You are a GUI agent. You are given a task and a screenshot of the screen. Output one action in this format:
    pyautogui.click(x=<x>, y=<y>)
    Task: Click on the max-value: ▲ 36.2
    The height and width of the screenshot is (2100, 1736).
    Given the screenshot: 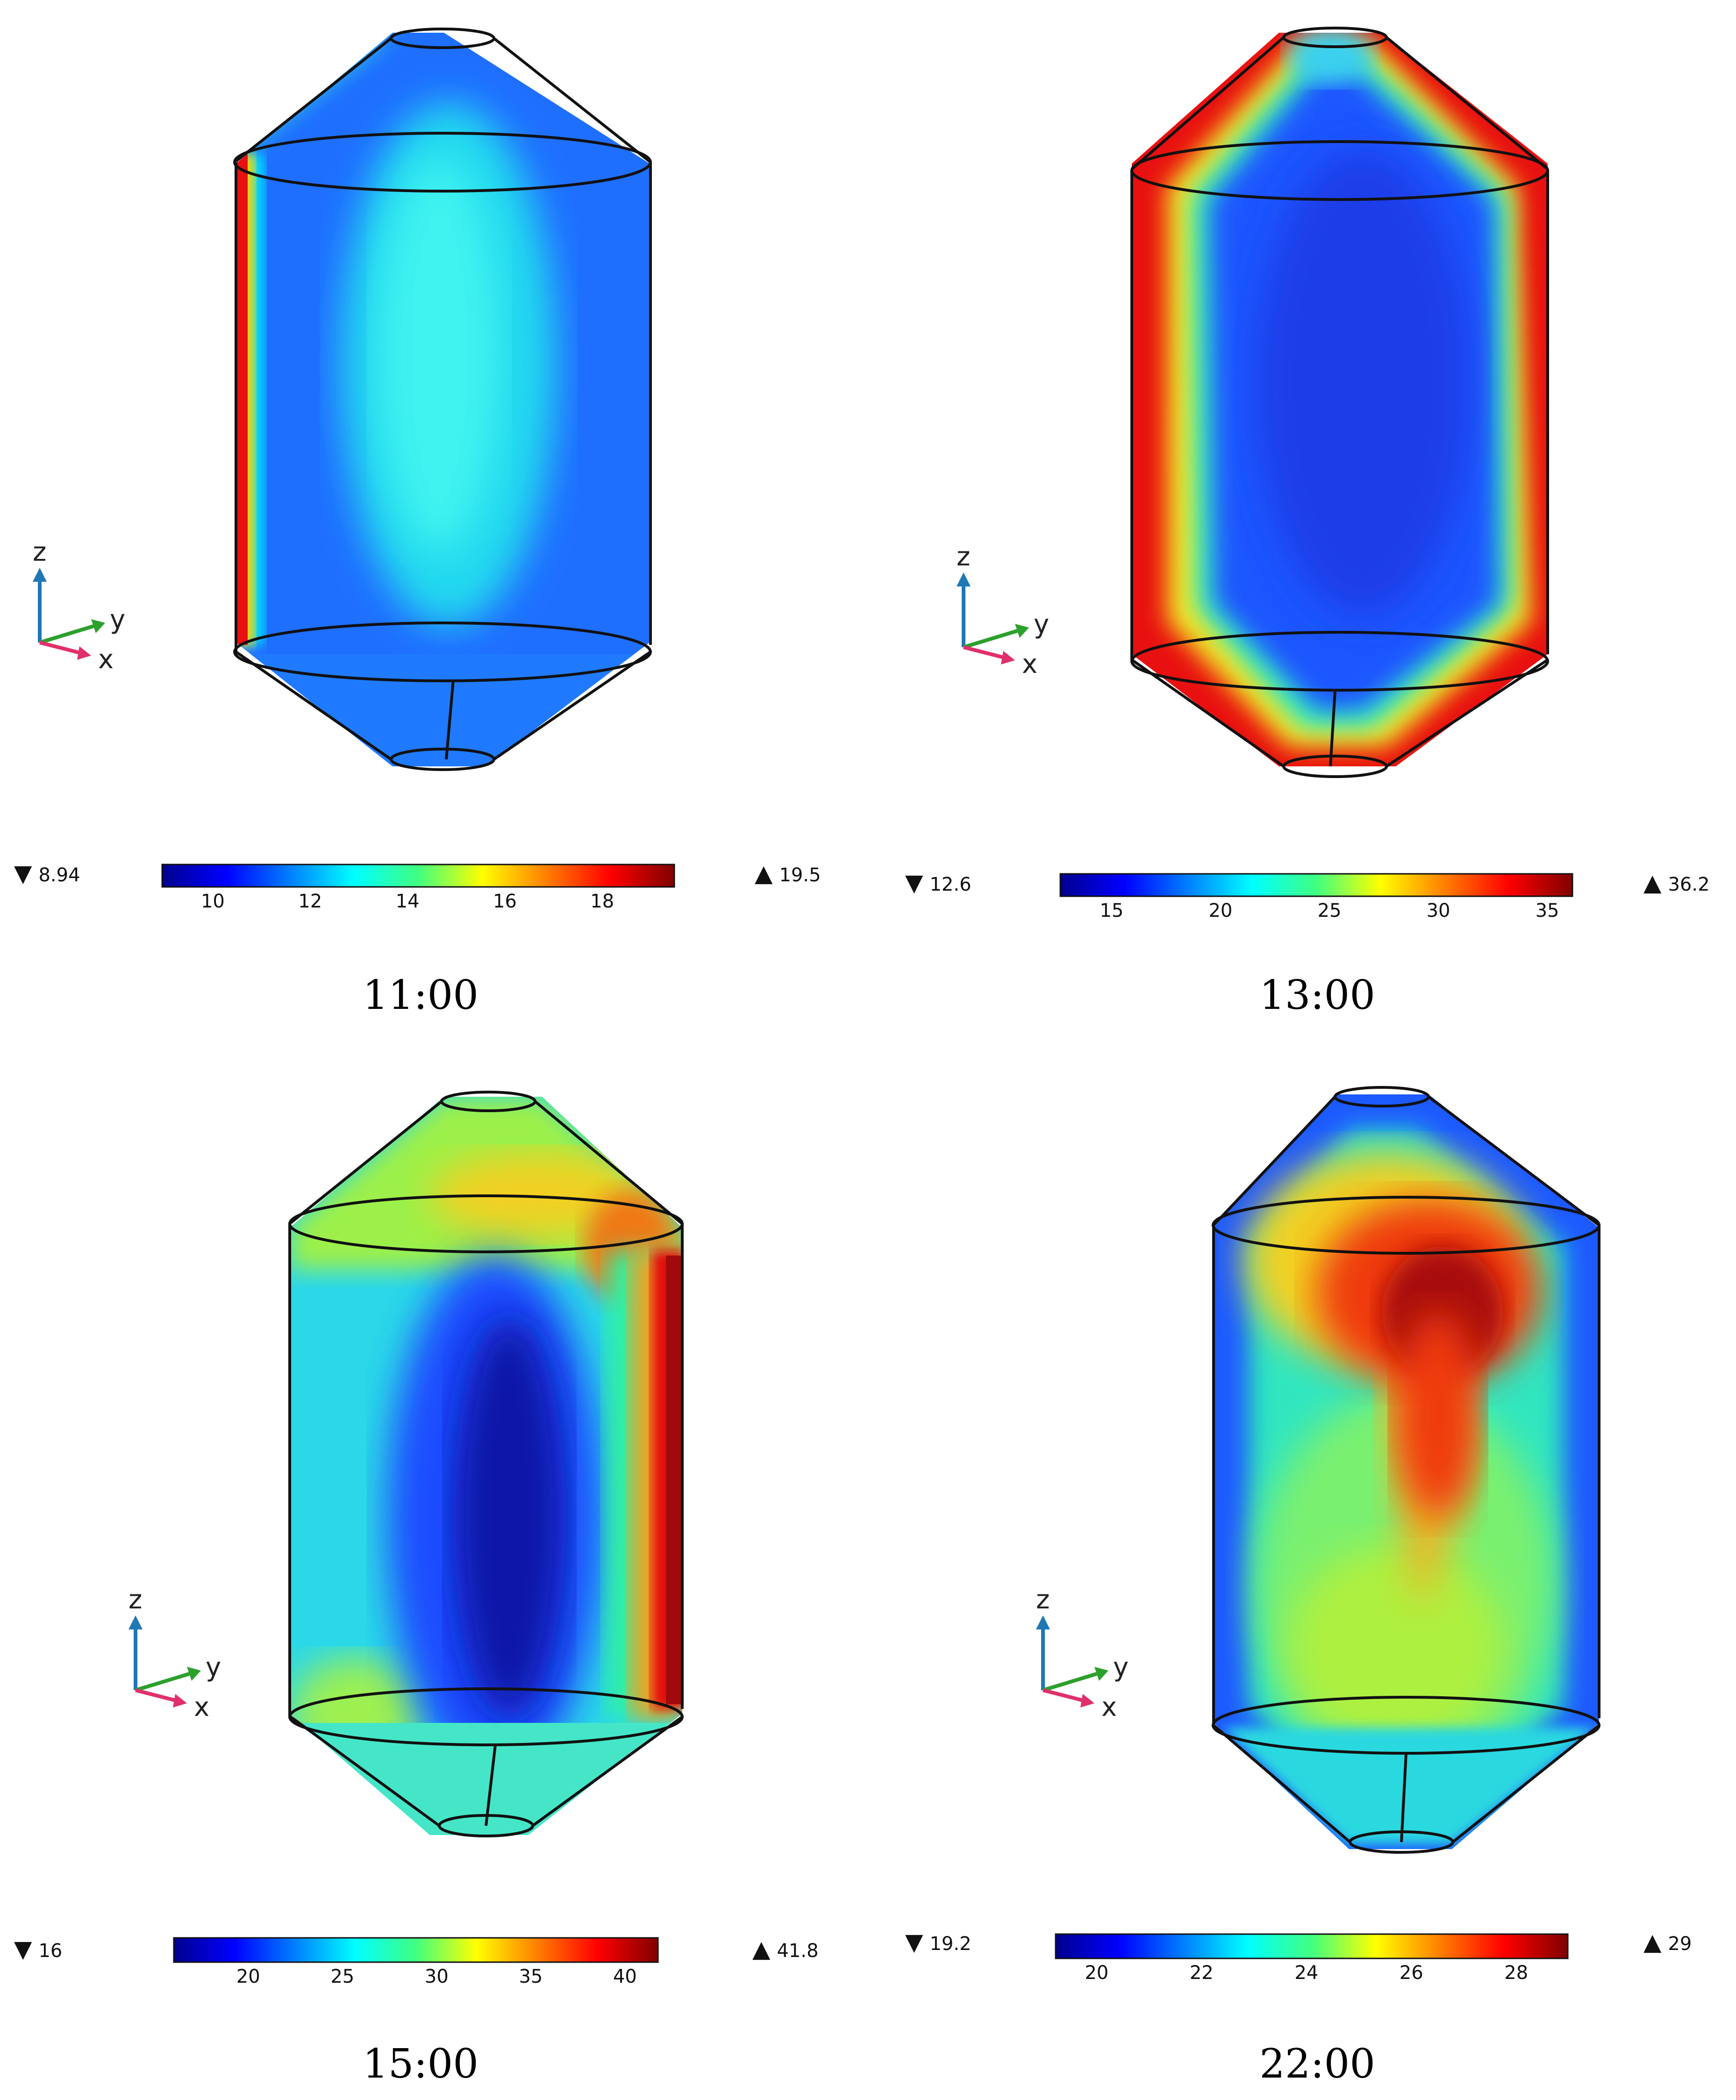 What is the action you would take?
    pyautogui.click(x=1676, y=883)
    